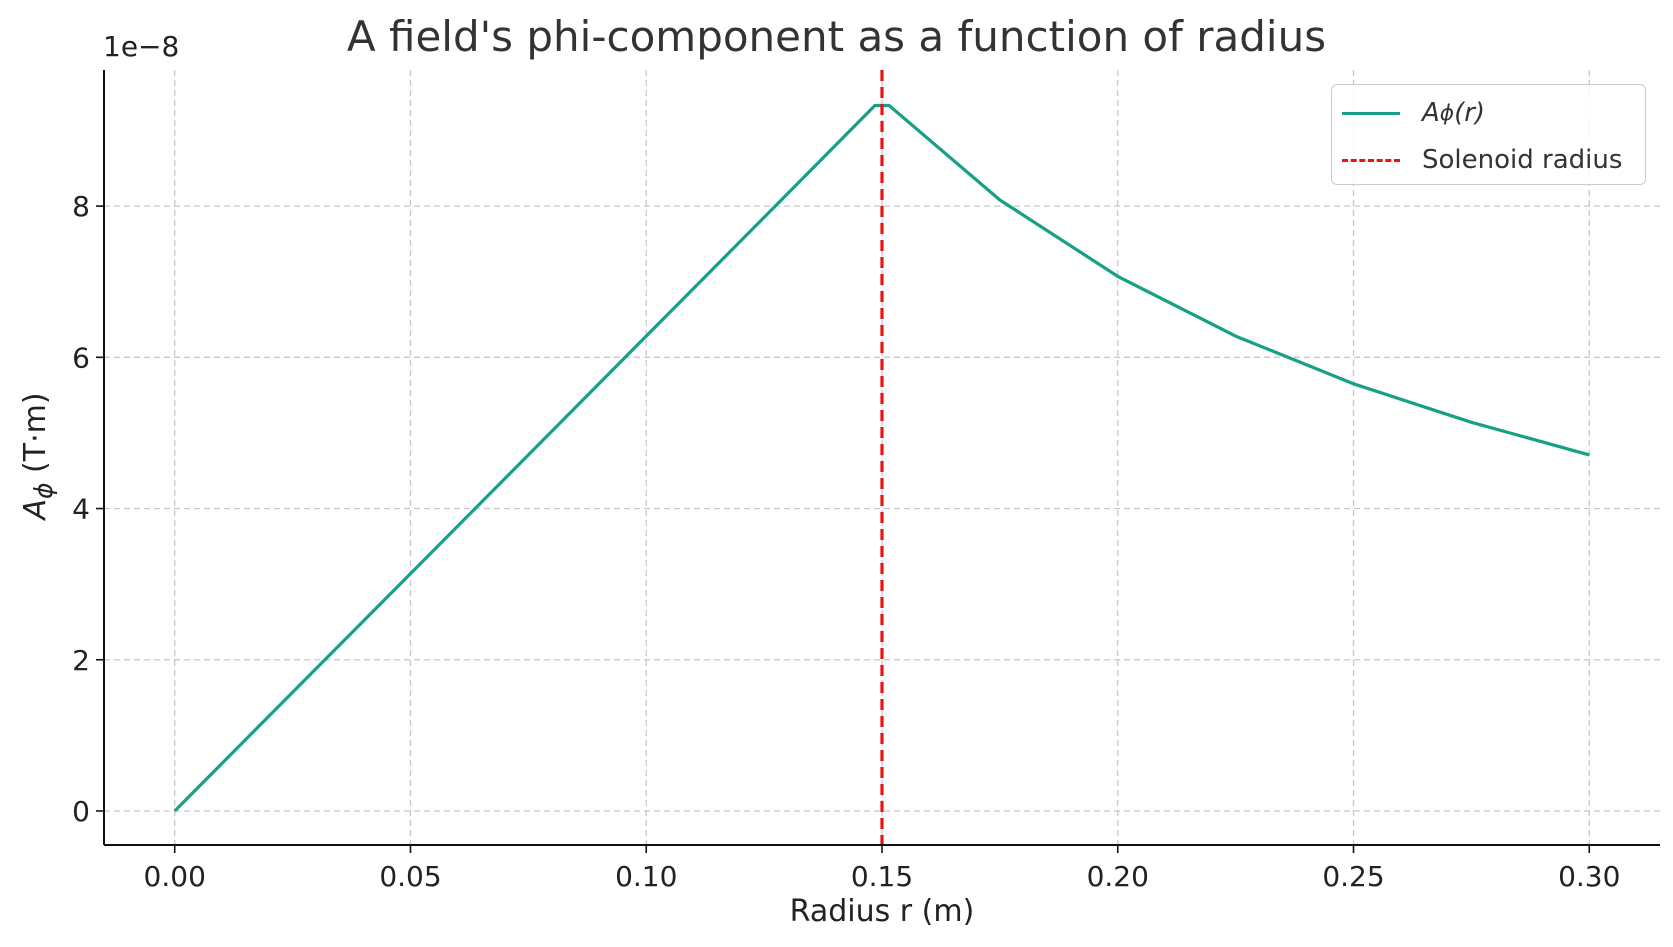 The width and height of the screenshot is (1673, 947). Describe the element at coordinates (81, 660) in the screenshot. I see `y-tick-label: 2` at that location.